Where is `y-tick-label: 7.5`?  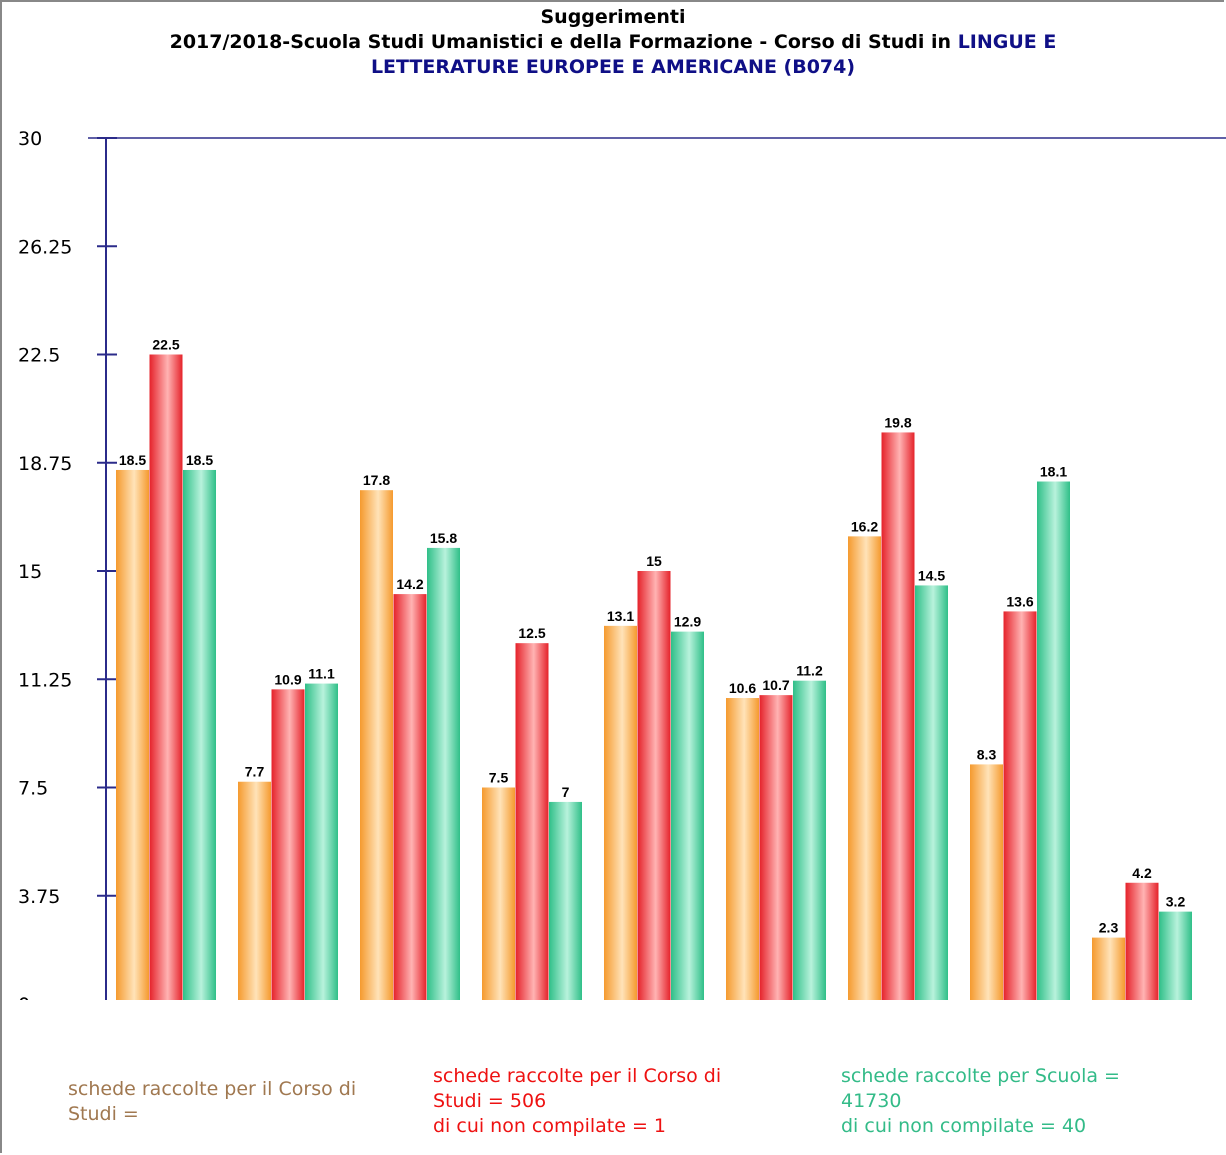
y-tick-label: 7.5 is located at coordinates (33, 789).